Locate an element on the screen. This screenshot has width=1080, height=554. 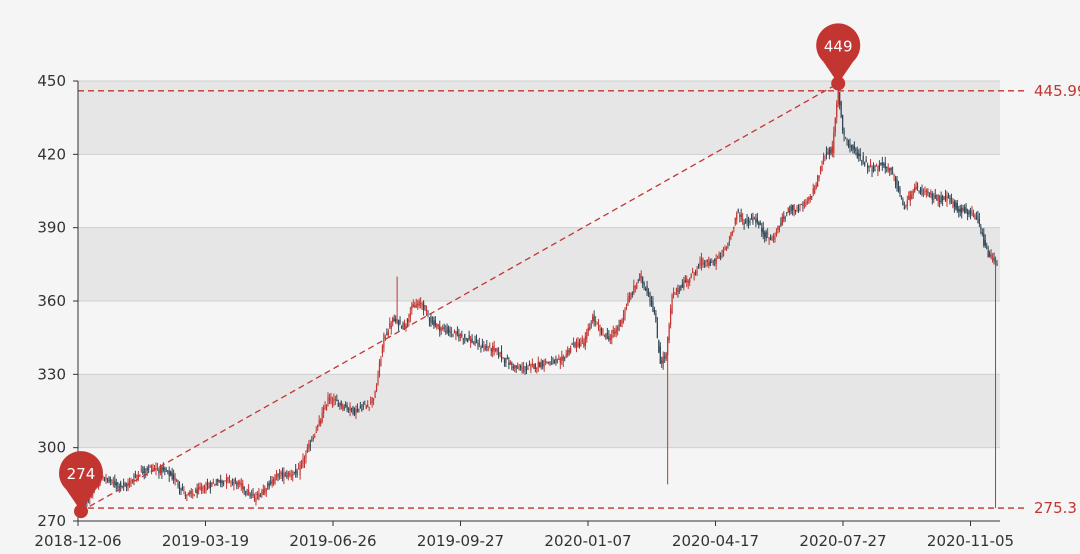
x-tick-label: 2020-07-27 is located at coordinates (842, 541).